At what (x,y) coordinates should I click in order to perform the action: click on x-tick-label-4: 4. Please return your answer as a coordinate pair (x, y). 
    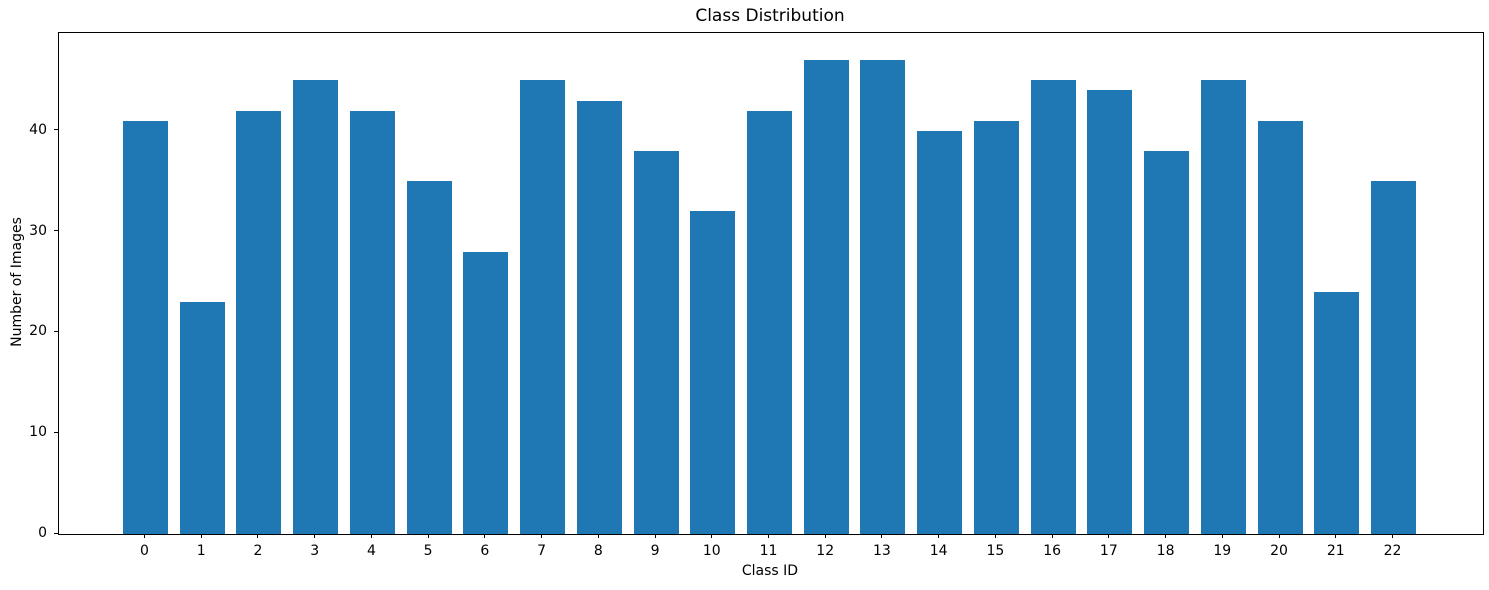
    Looking at the image, I should click on (371, 551).